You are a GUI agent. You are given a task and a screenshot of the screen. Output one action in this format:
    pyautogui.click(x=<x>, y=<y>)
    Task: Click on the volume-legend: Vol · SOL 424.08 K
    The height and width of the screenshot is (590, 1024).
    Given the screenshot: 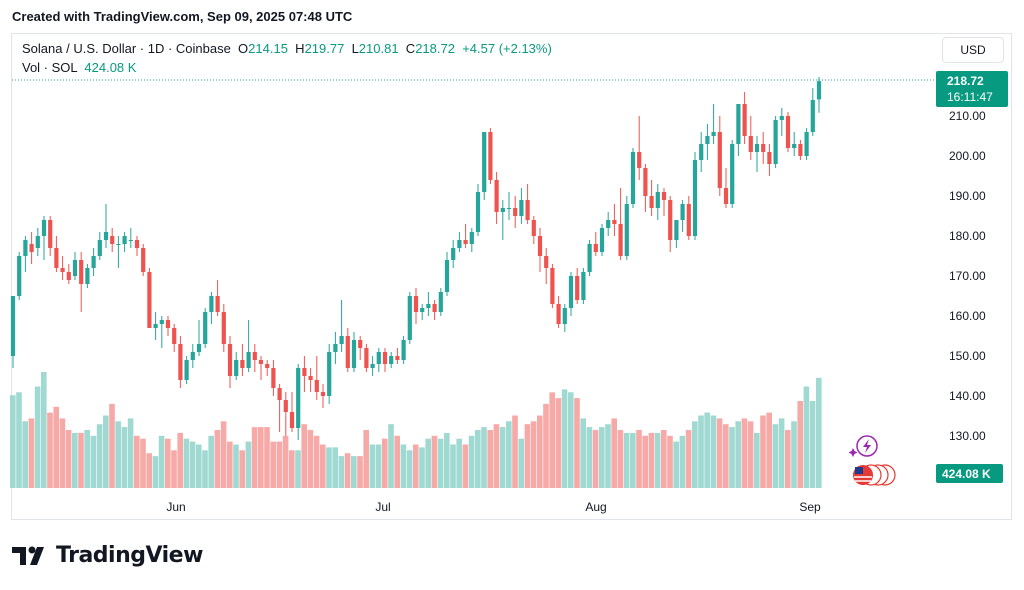 What is the action you would take?
    pyautogui.click(x=79, y=67)
    